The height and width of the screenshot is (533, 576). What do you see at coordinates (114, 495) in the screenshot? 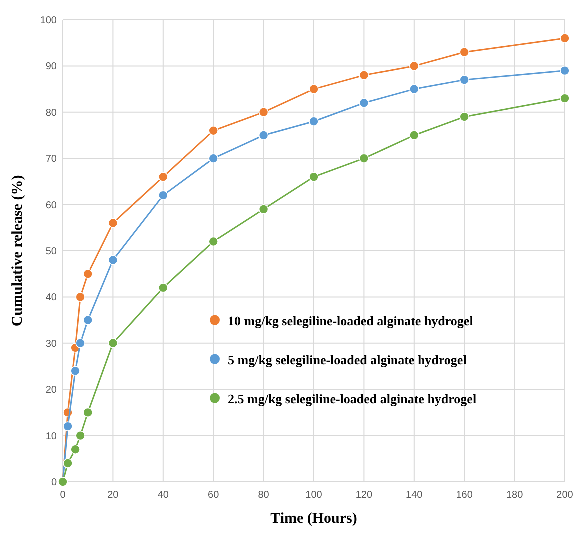
I see `x-tick-label: 20` at bounding box center [114, 495].